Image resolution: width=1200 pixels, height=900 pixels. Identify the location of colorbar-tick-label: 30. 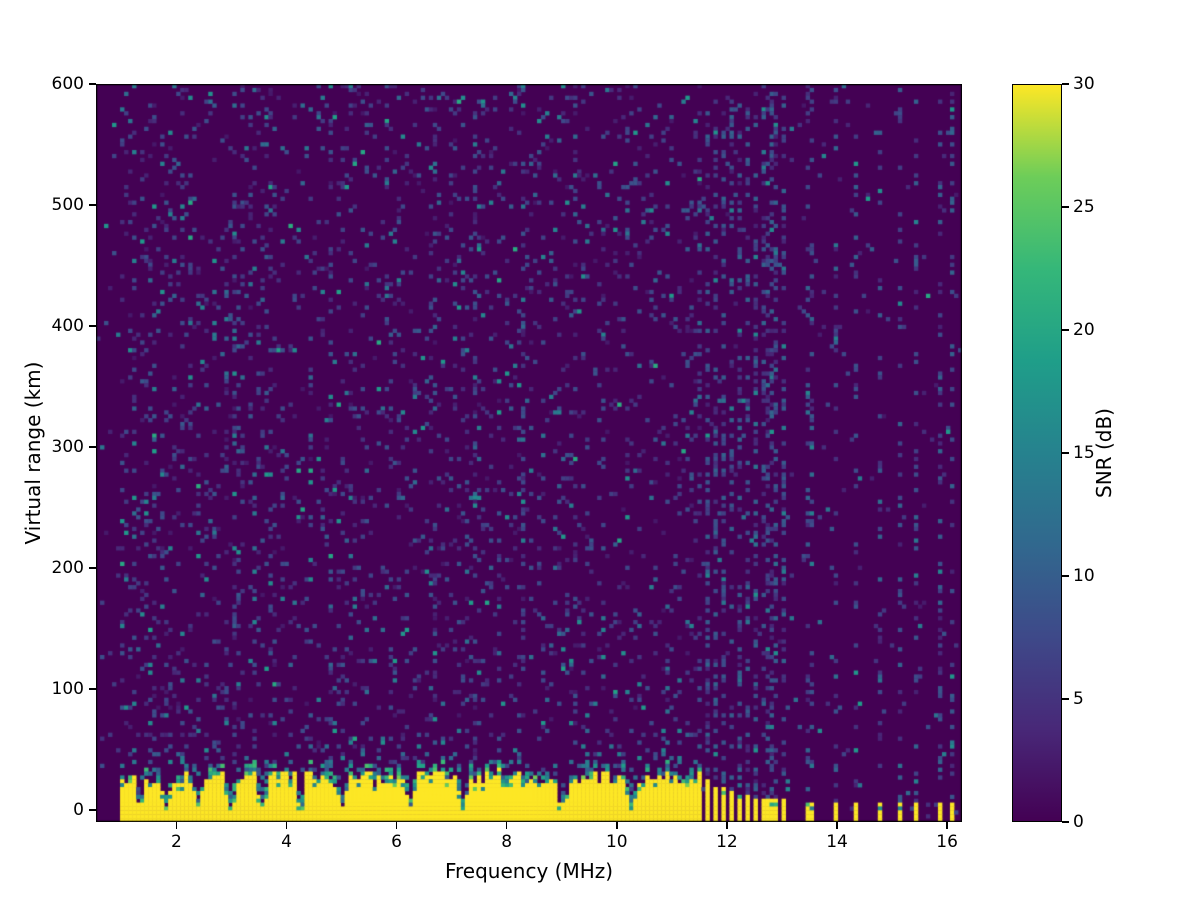
(1084, 84).